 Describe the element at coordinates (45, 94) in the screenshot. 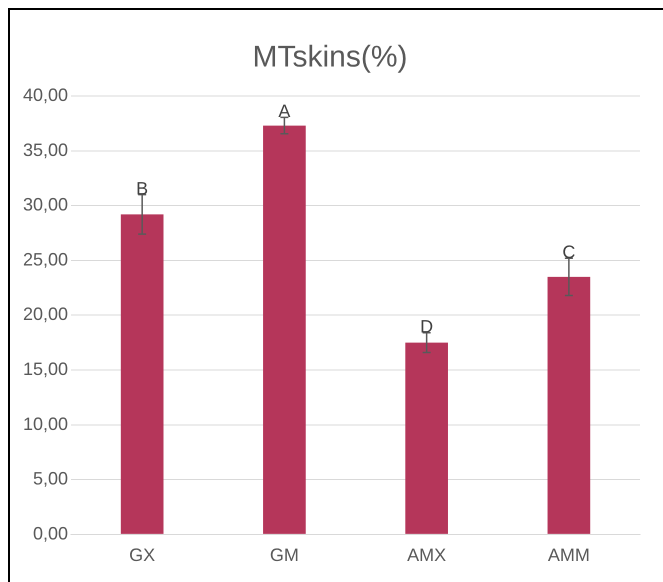

I see `y-tick-label: 40,00` at that location.